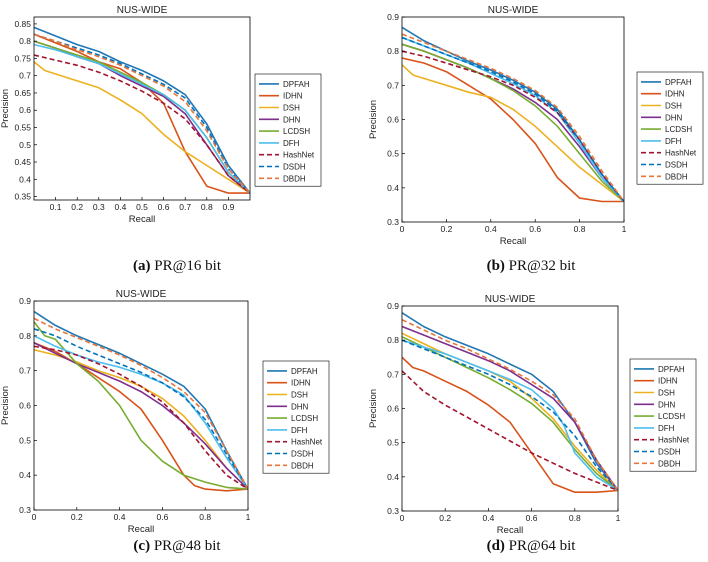  What do you see at coordinates (22, 127) in the screenshot?
I see `y-tick-label: 0.55` at bounding box center [22, 127].